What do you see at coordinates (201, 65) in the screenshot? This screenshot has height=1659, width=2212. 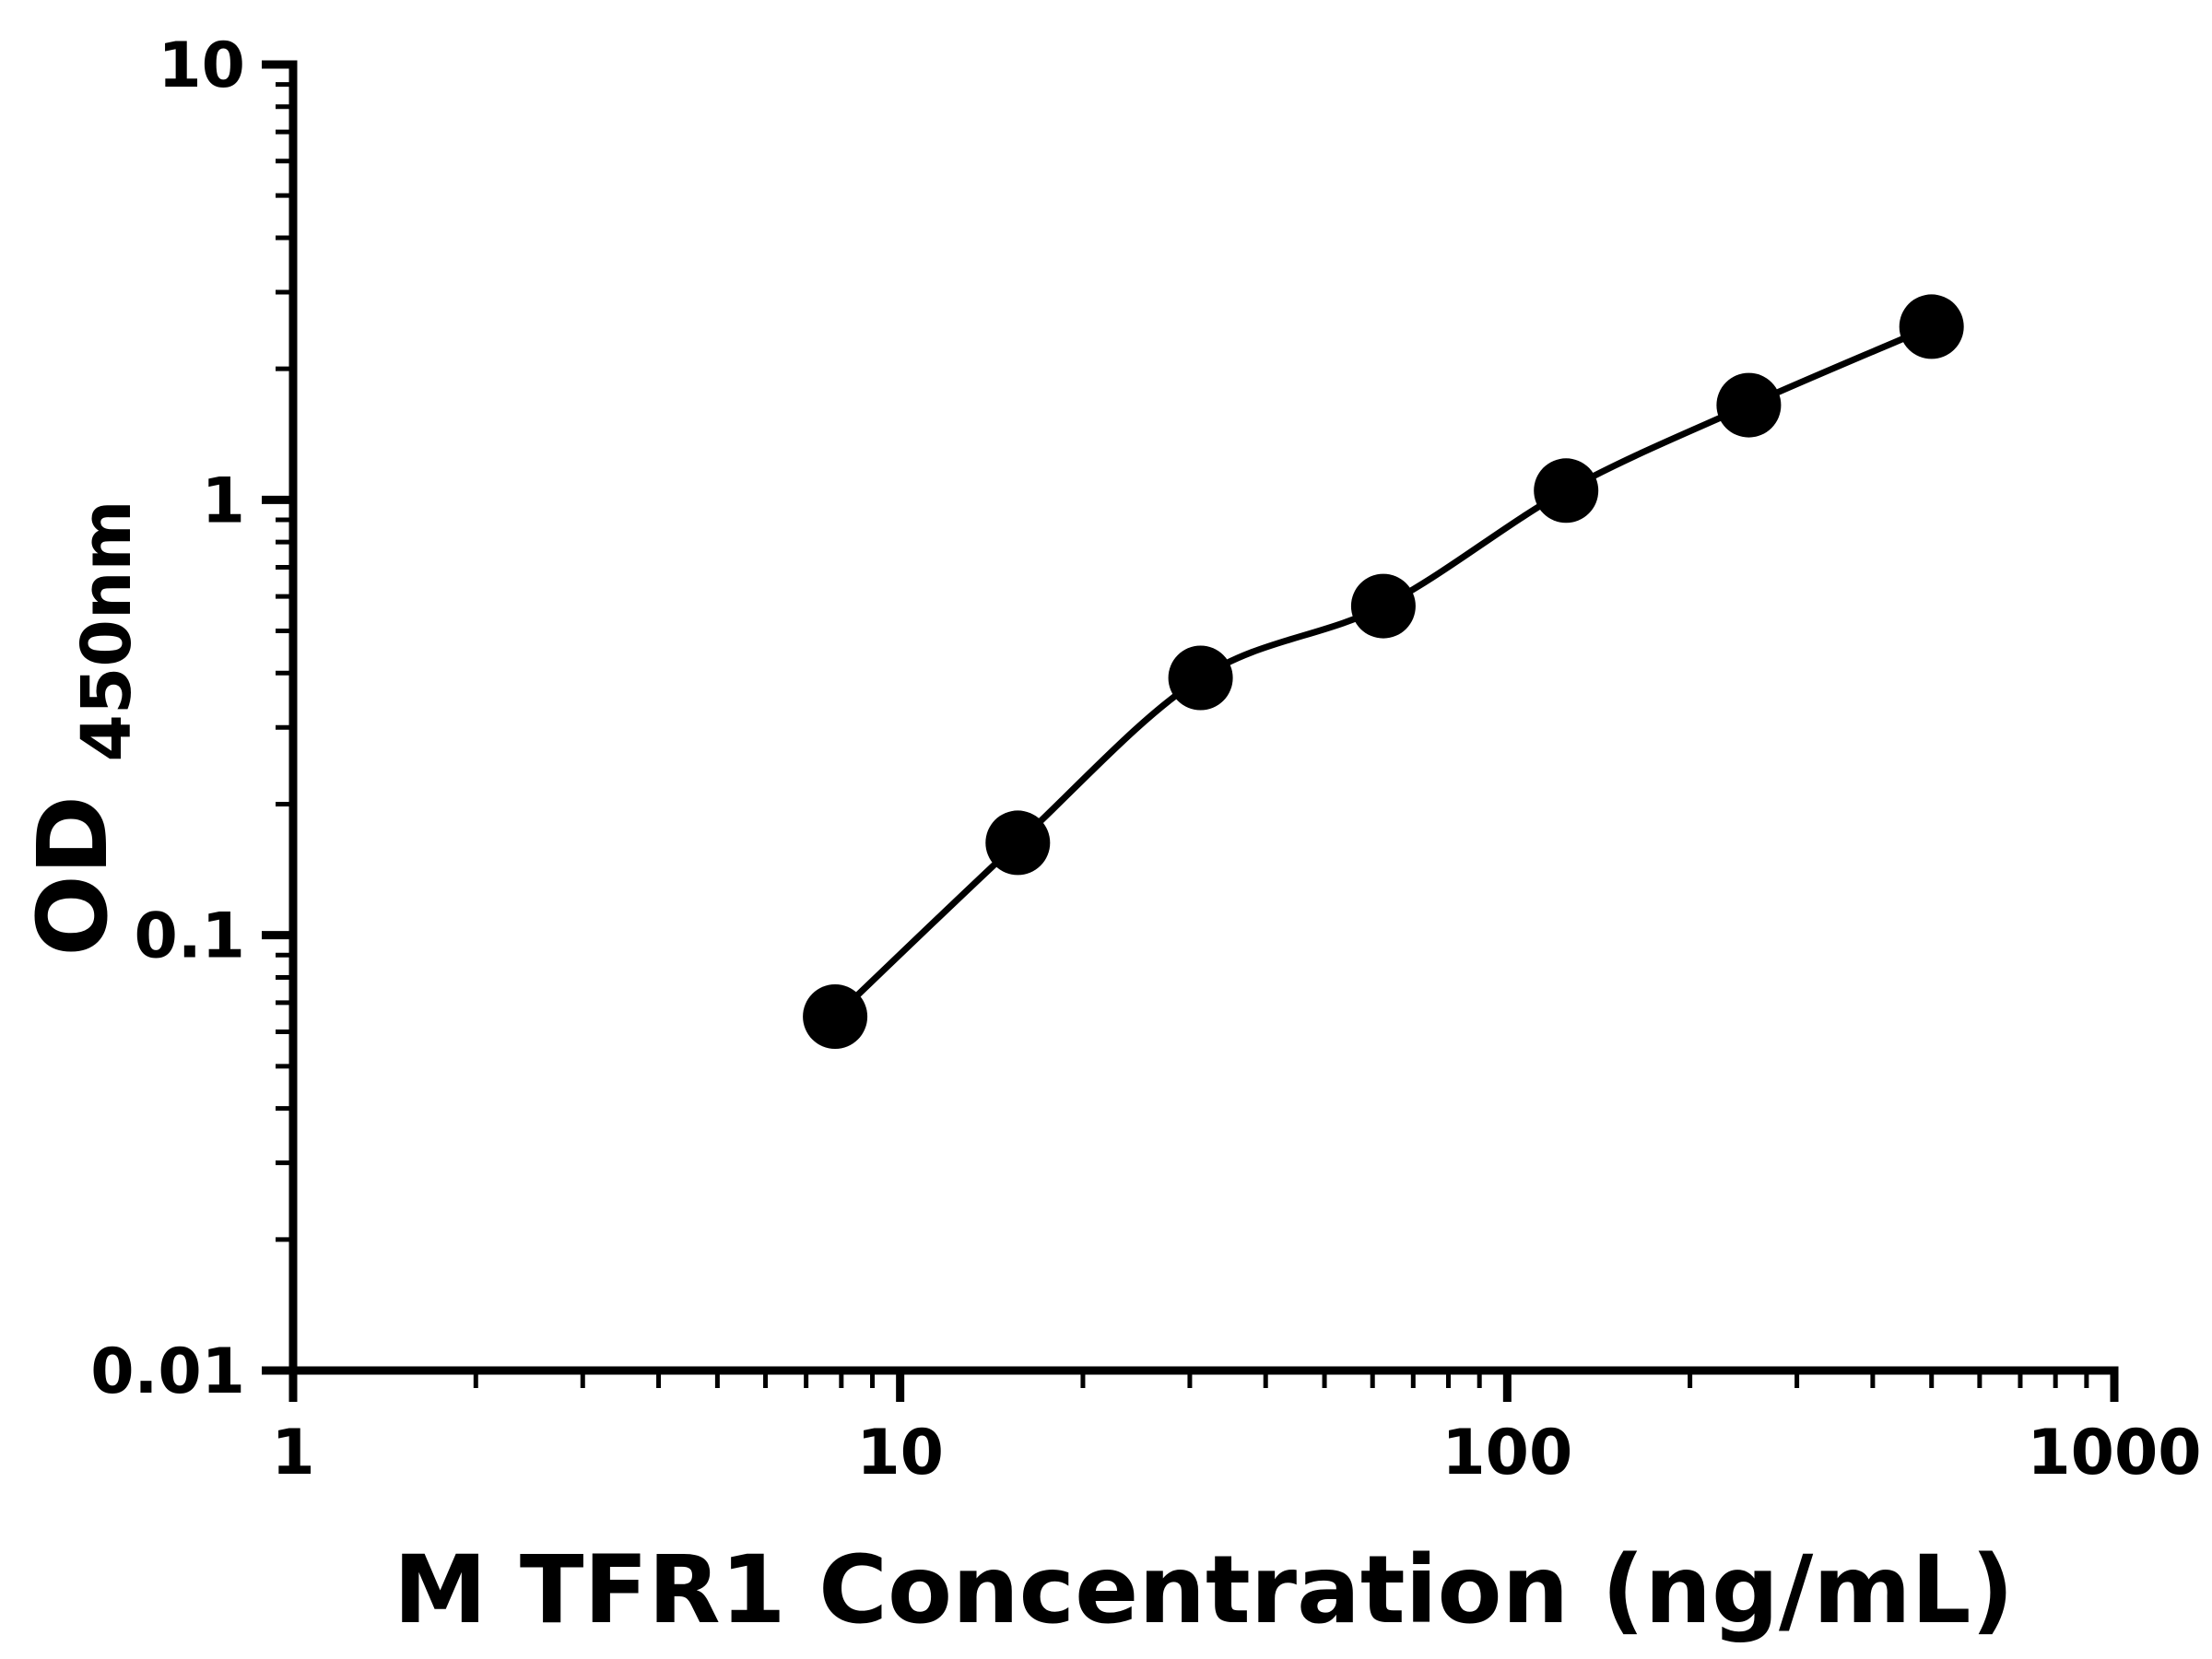 I see `y-tick-label: 10` at bounding box center [201, 65].